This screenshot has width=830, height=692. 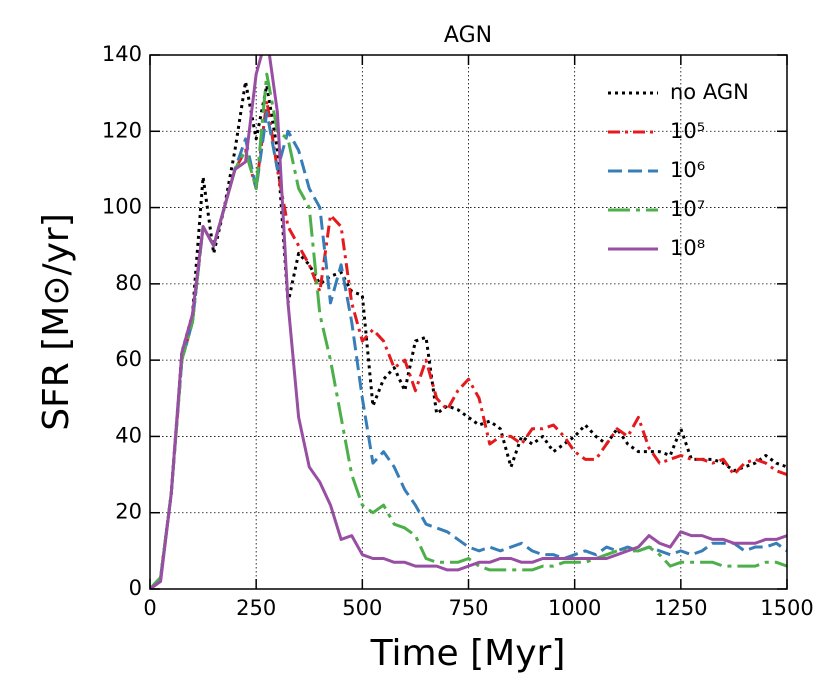 What do you see at coordinates (468, 653) in the screenshot?
I see `x-axis-label: Time [Myr]` at bounding box center [468, 653].